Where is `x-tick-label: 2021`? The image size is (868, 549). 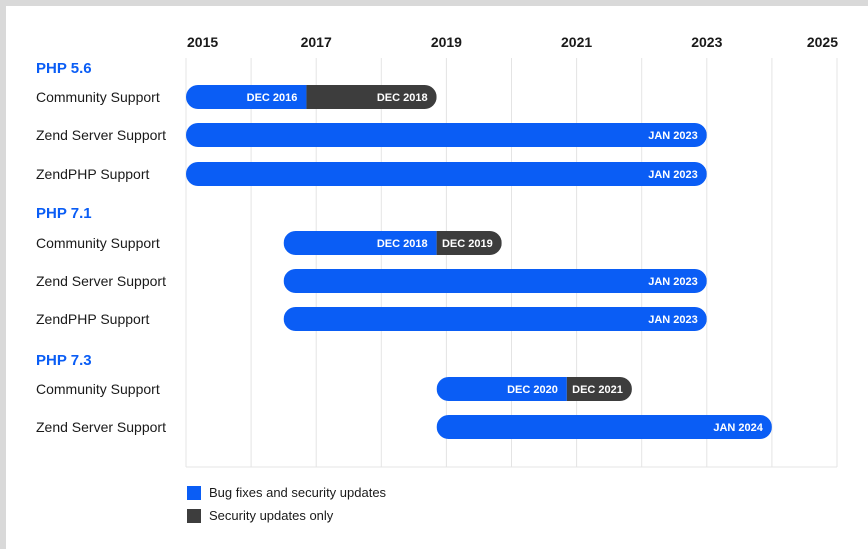
x-tick-label: 2021 is located at coordinates (576, 42).